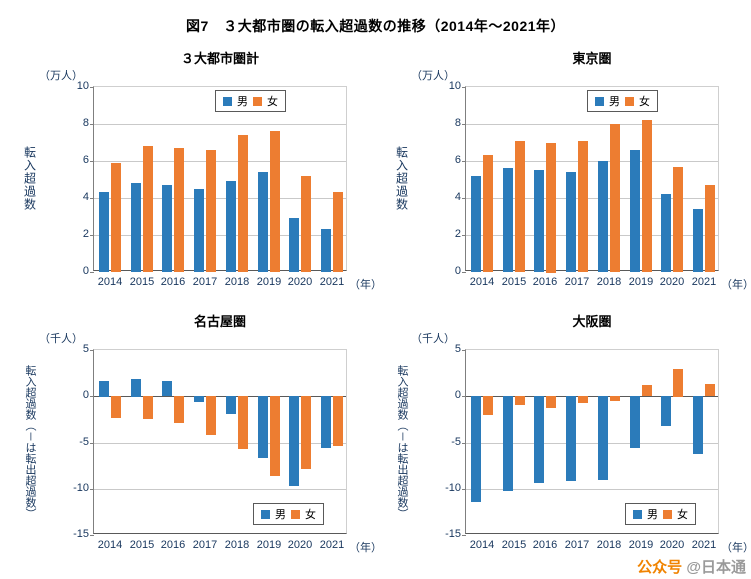  Describe the element at coordinates (242, 102) in the screenshot. I see `male-legend-label: 男` at that location.